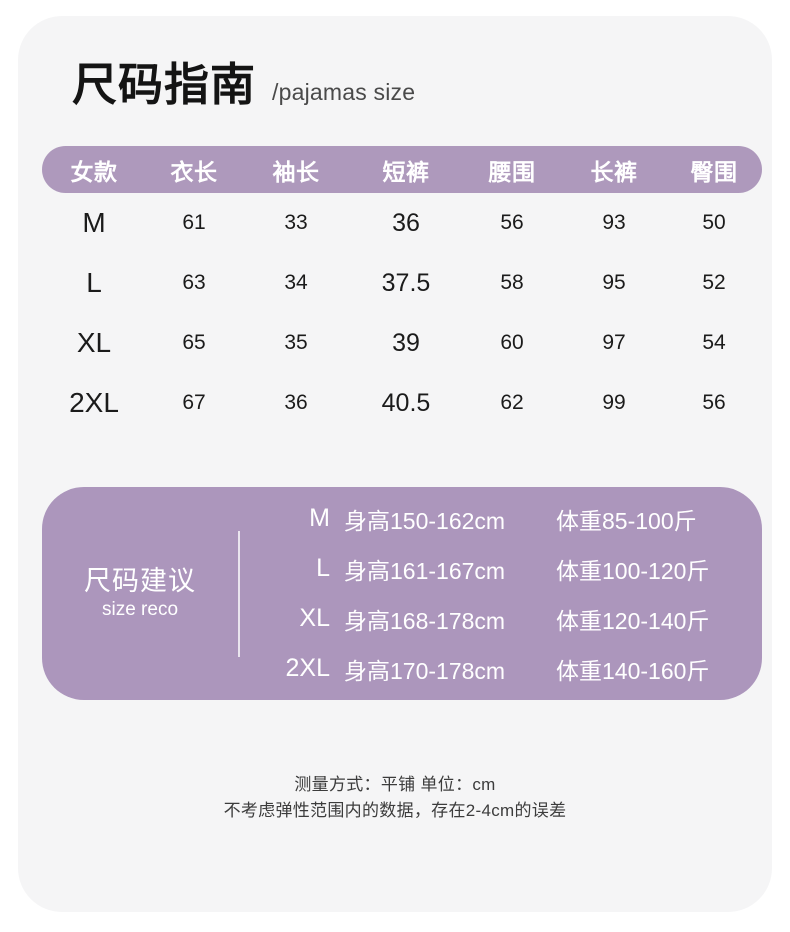 This screenshot has height=932, width=790. Describe the element at coordinates (633, 670) in the screenshot. I see `reco-weight: 体重140-160斤` at that location.